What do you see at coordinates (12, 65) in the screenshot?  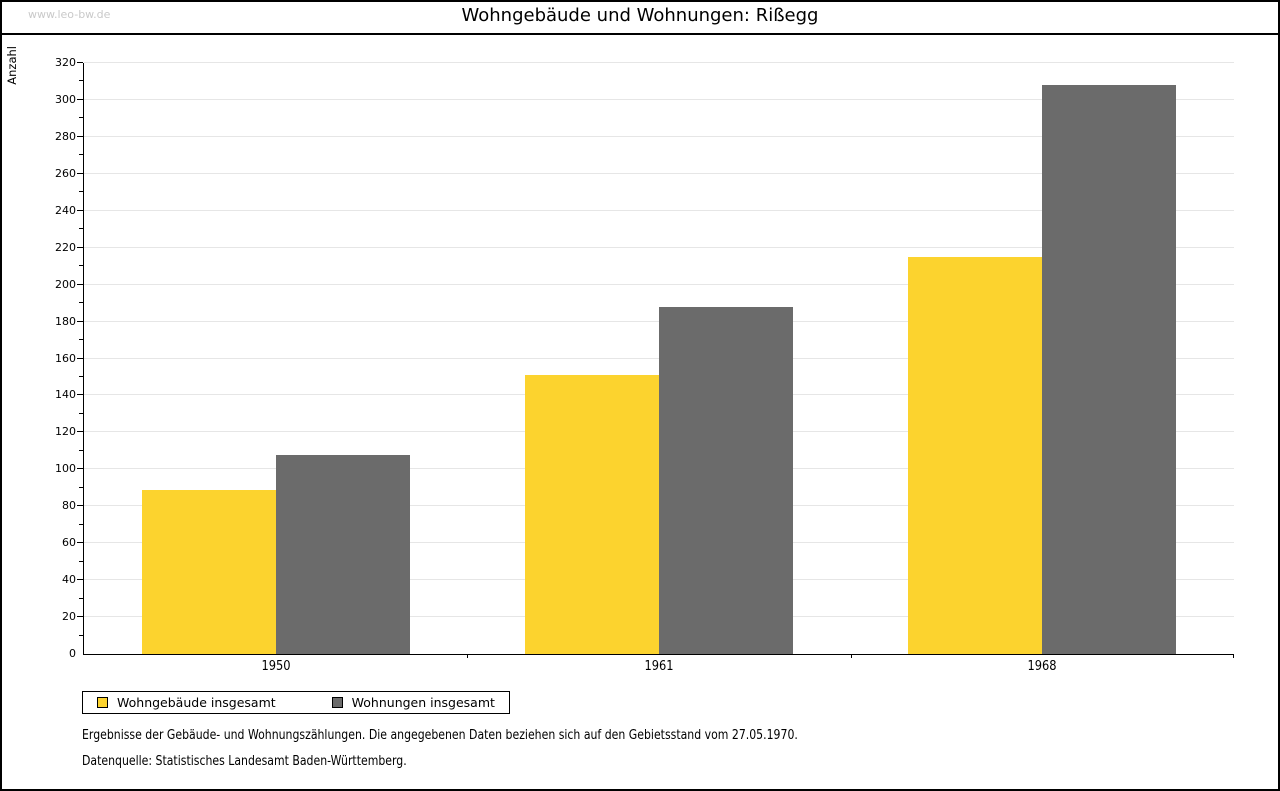 I see `y-axis-title: Anzahl` at bounding box center [12, 65].